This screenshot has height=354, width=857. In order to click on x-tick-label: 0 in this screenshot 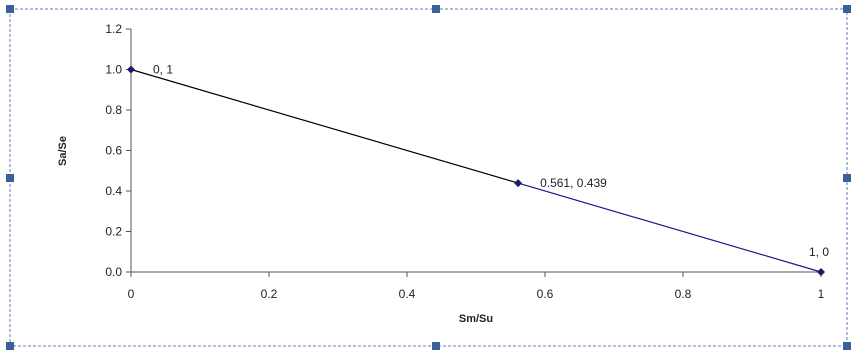, I will do `click(131, 294)`.